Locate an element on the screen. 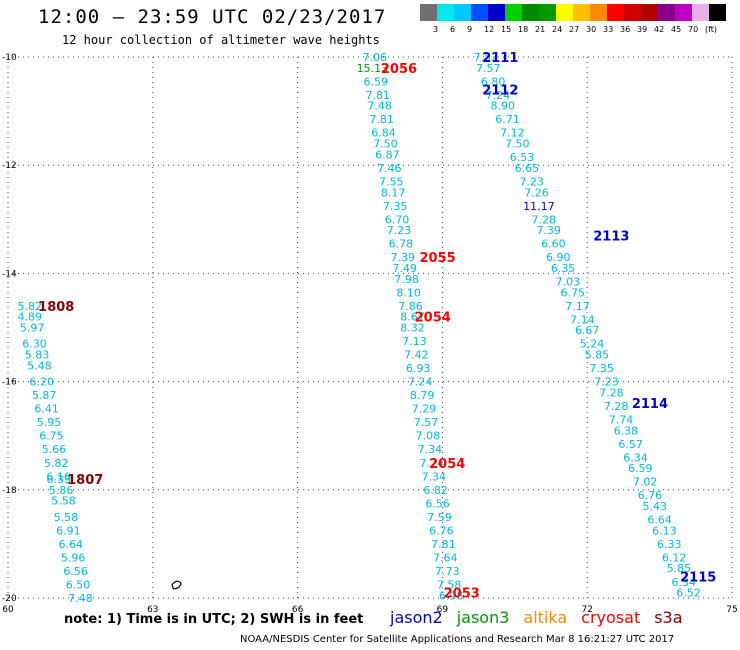 Image resolution: width=740 pixels, height=650 pixels. wave-height-value: 5.43 is located at coordinates (655, 506).